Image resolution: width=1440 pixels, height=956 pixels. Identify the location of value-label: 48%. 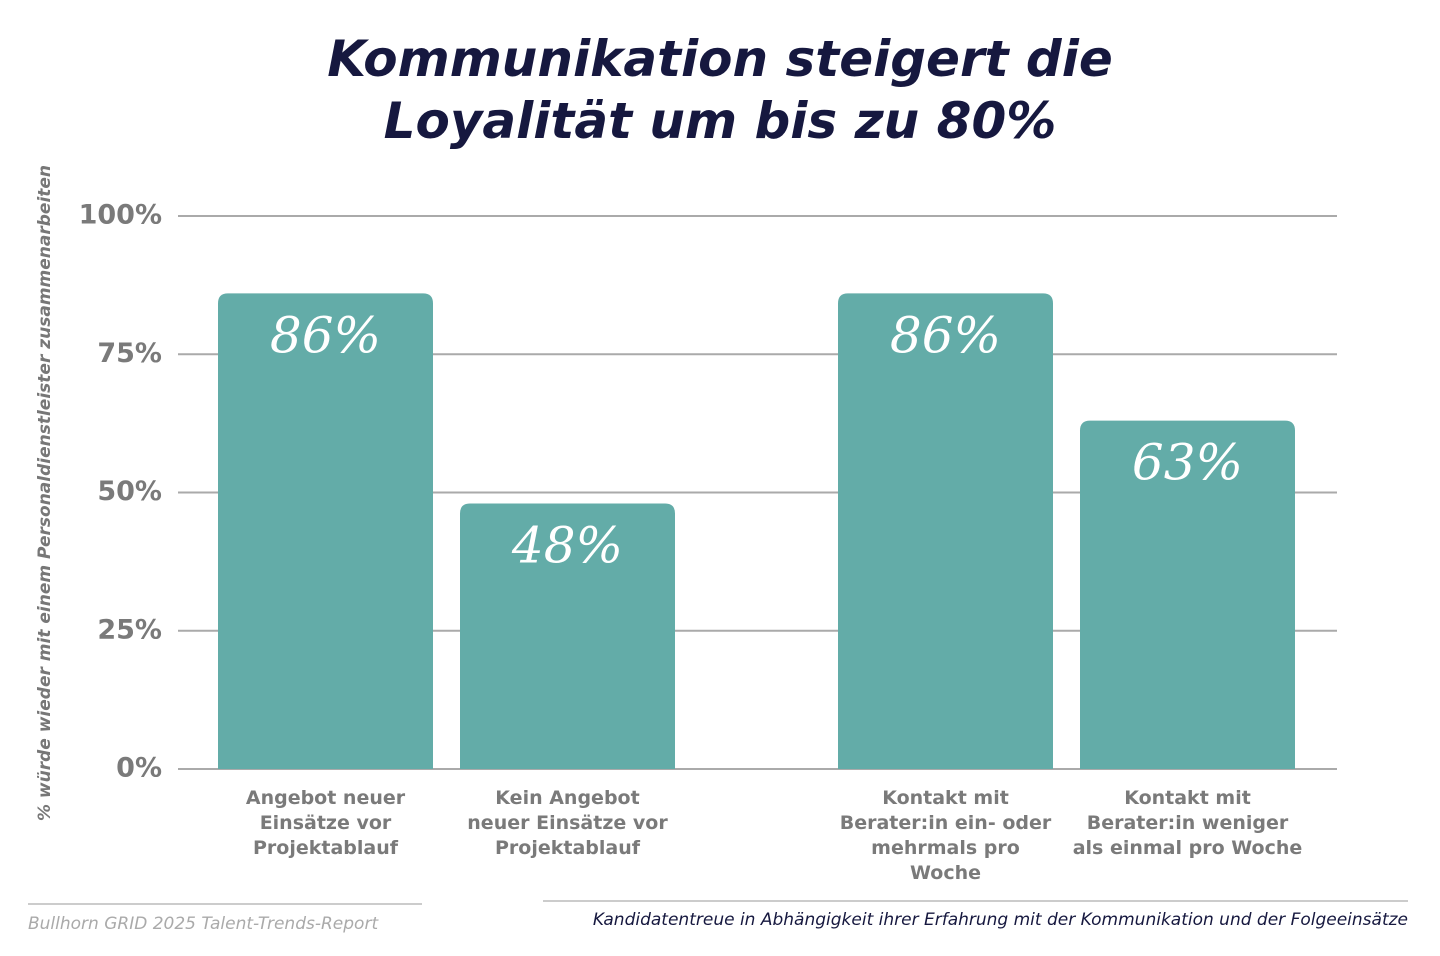
(567, 546).